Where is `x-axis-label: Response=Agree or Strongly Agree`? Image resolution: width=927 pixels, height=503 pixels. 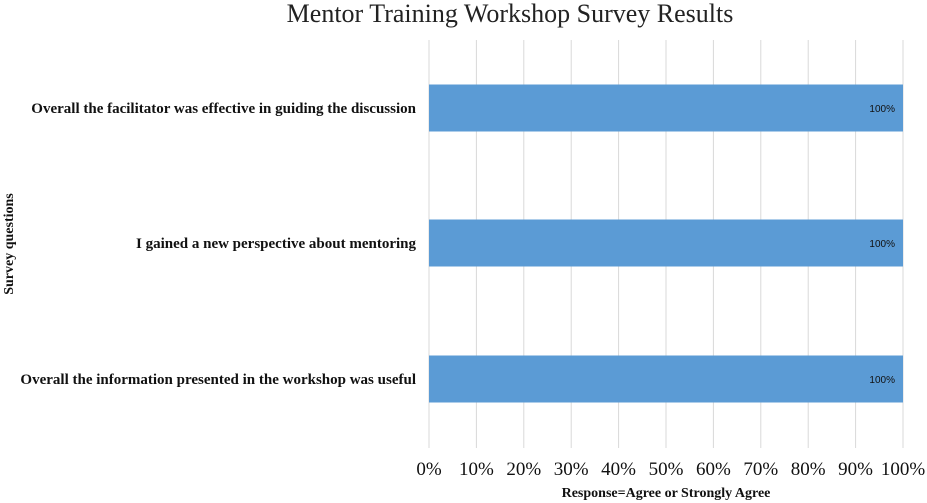 x-axis-label: Response=Agree or Strongly Agree is located at coordinates (666, 493).